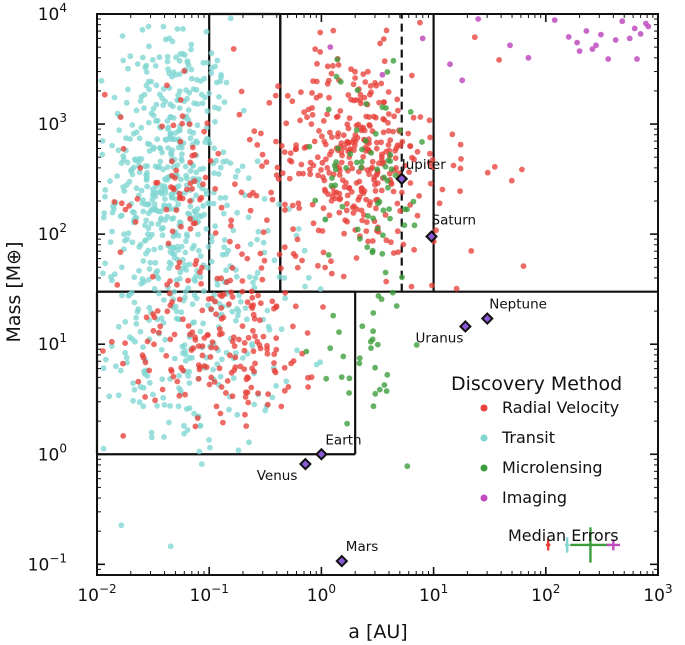 This screenshot has height=645, width=685. I want to click on legend-label: Imaging, so click(534, 497).